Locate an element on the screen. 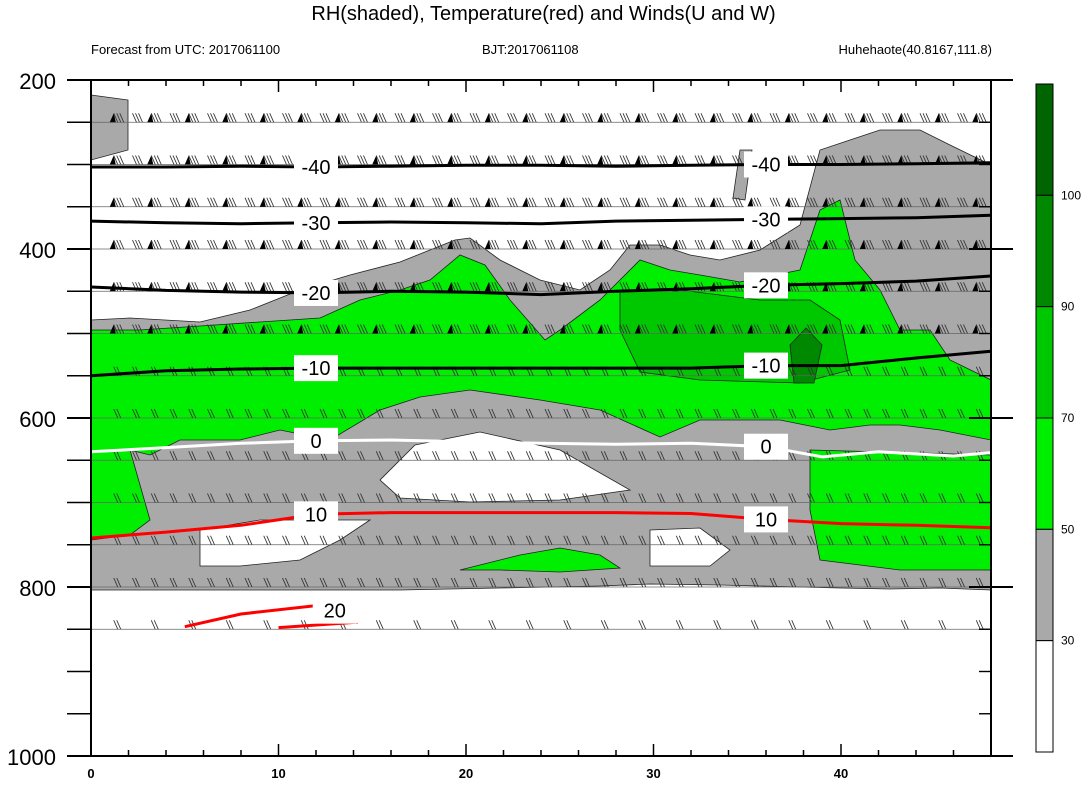  contour-label-bg is located at coordinates (766, 219).